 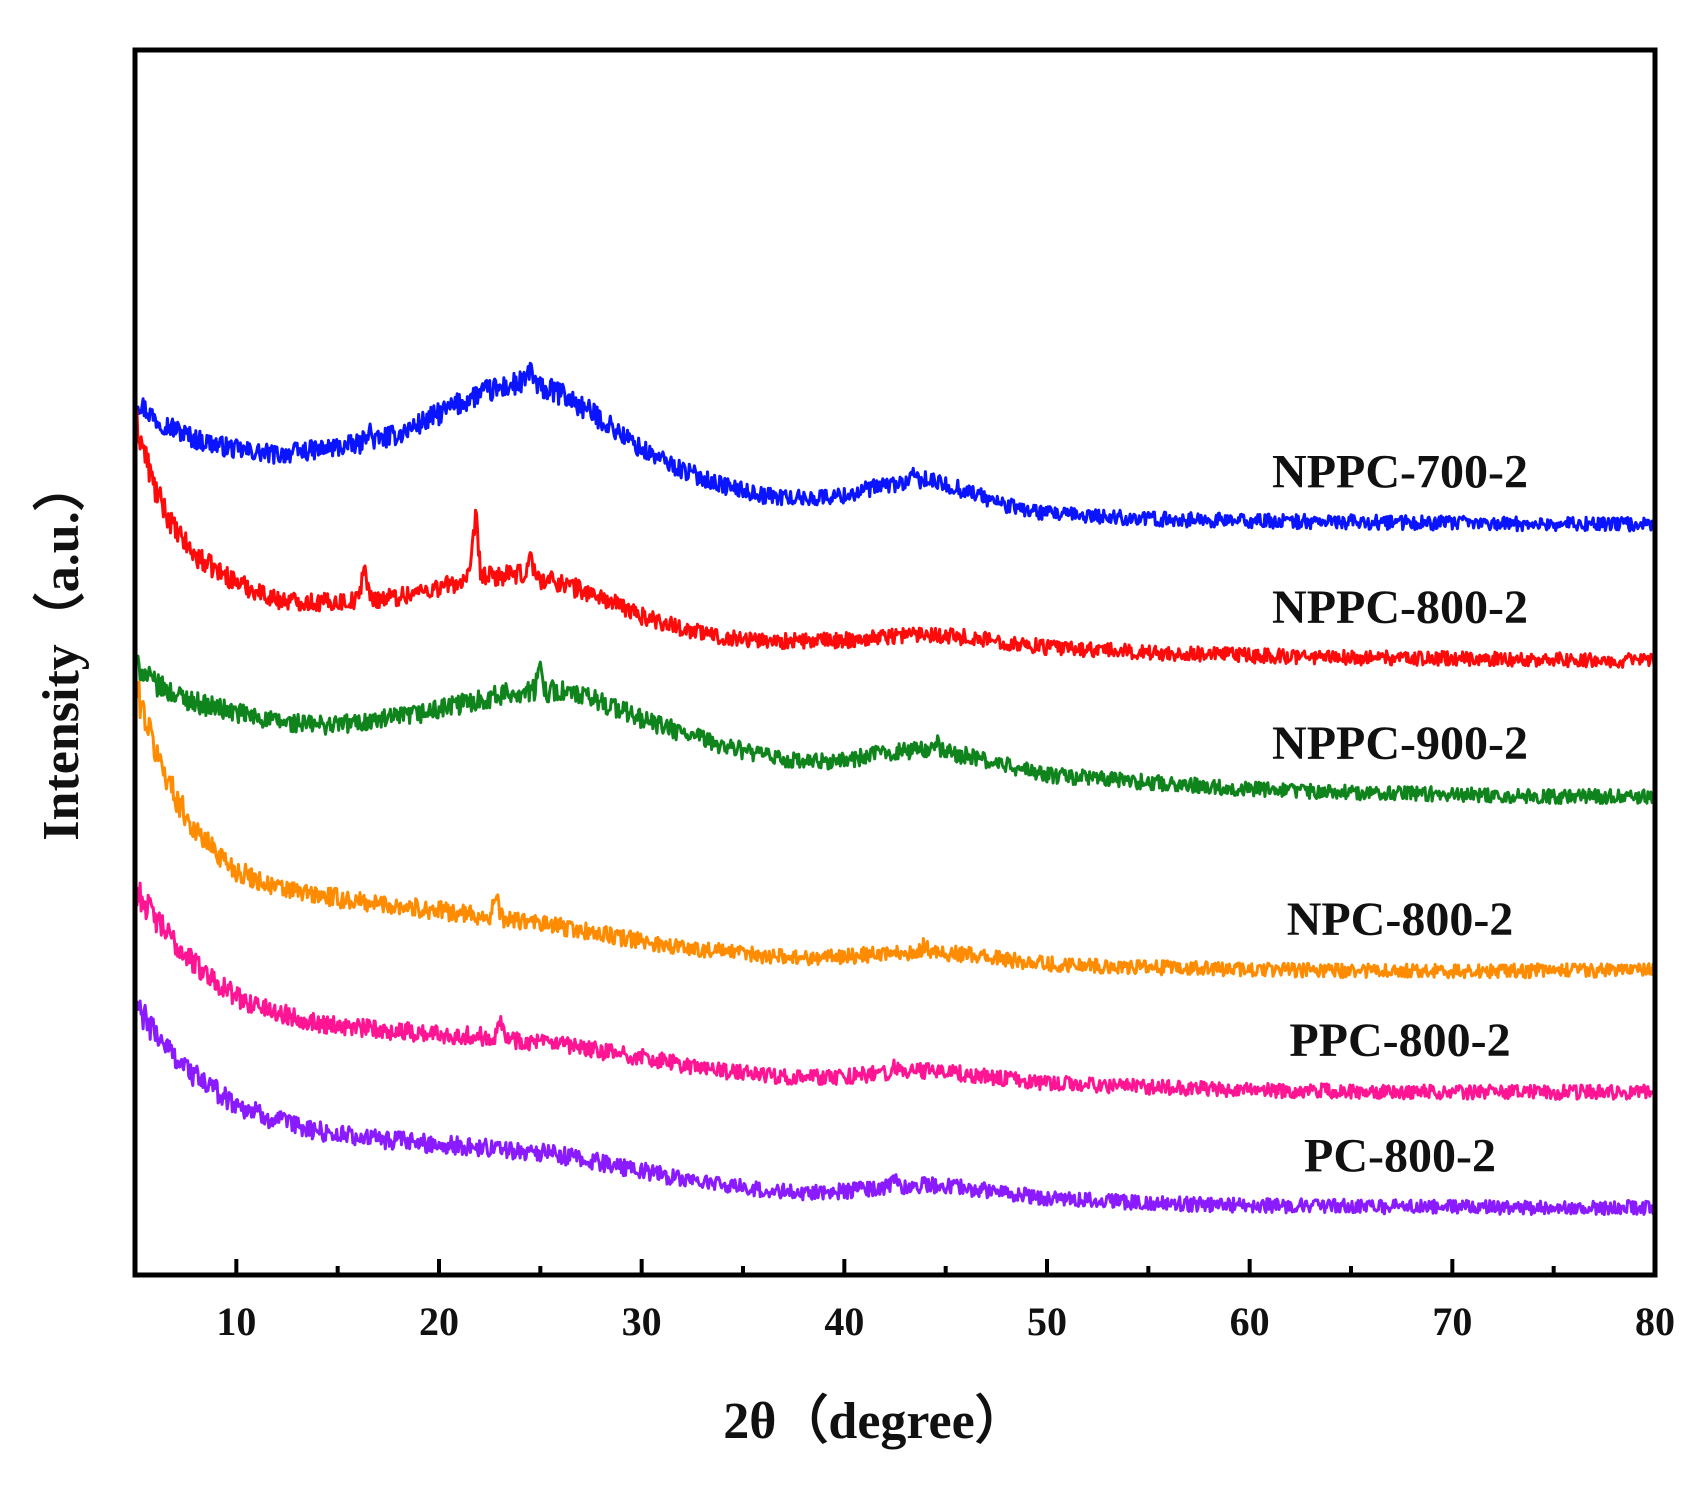 What do you see at coordinates (1399, 1040) in the screenshot?
I see `series-label-ppc-800-2: PPC-800-2` at bounding box center [1399, 1040].